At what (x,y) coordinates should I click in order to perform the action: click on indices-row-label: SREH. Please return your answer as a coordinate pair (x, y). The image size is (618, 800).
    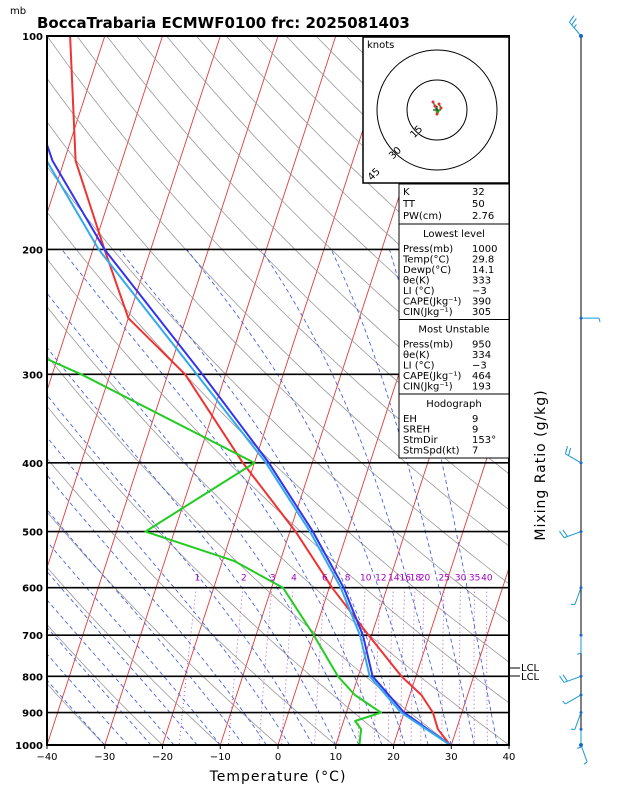
    Looking at the image, I should click on (416, 430).